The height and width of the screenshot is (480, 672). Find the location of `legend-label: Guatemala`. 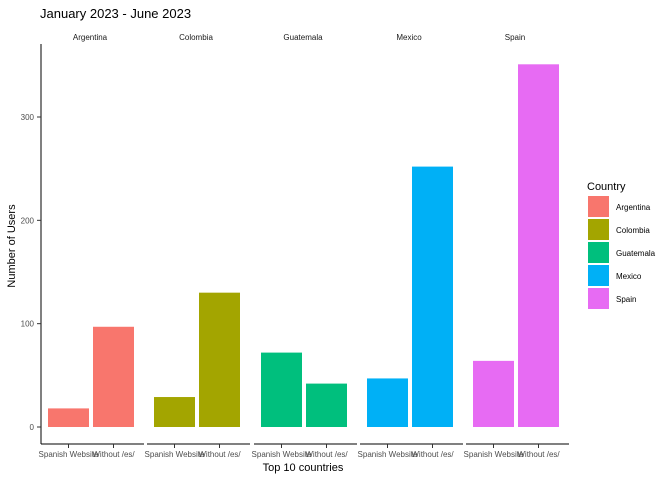

legend-label: Guatemala is located at coordinates (636, 253).